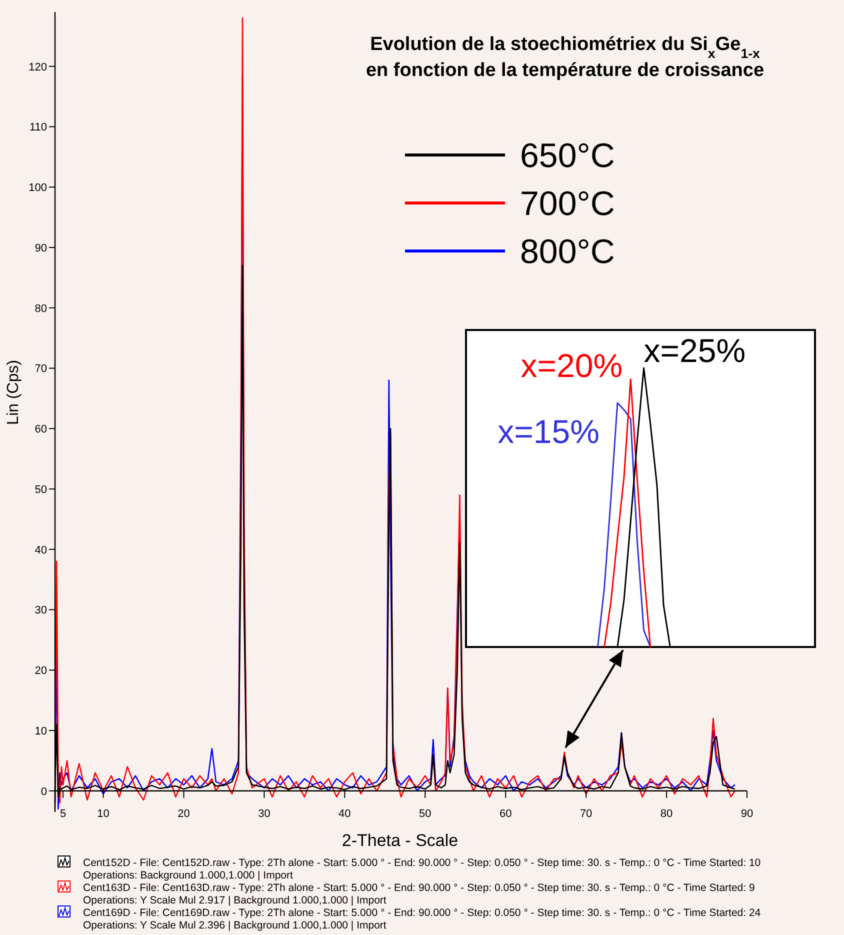 This screenshot has height=935, width=844. Describe the element at coordinates (40, 550) in the screenshot. I see `y-tick-label: 40` at that location.